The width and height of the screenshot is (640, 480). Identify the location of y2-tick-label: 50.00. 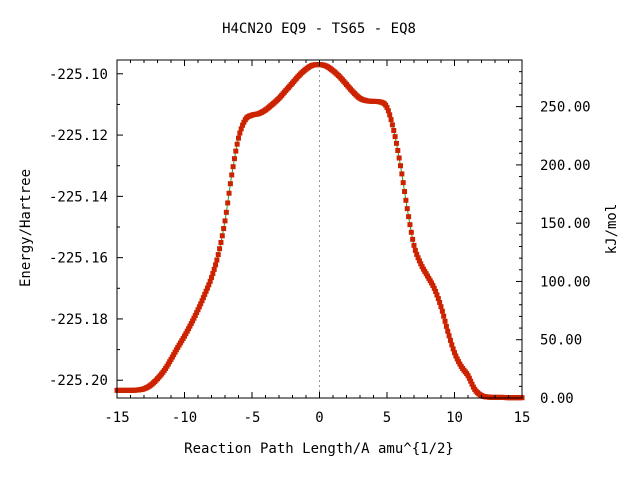
(561, 341).